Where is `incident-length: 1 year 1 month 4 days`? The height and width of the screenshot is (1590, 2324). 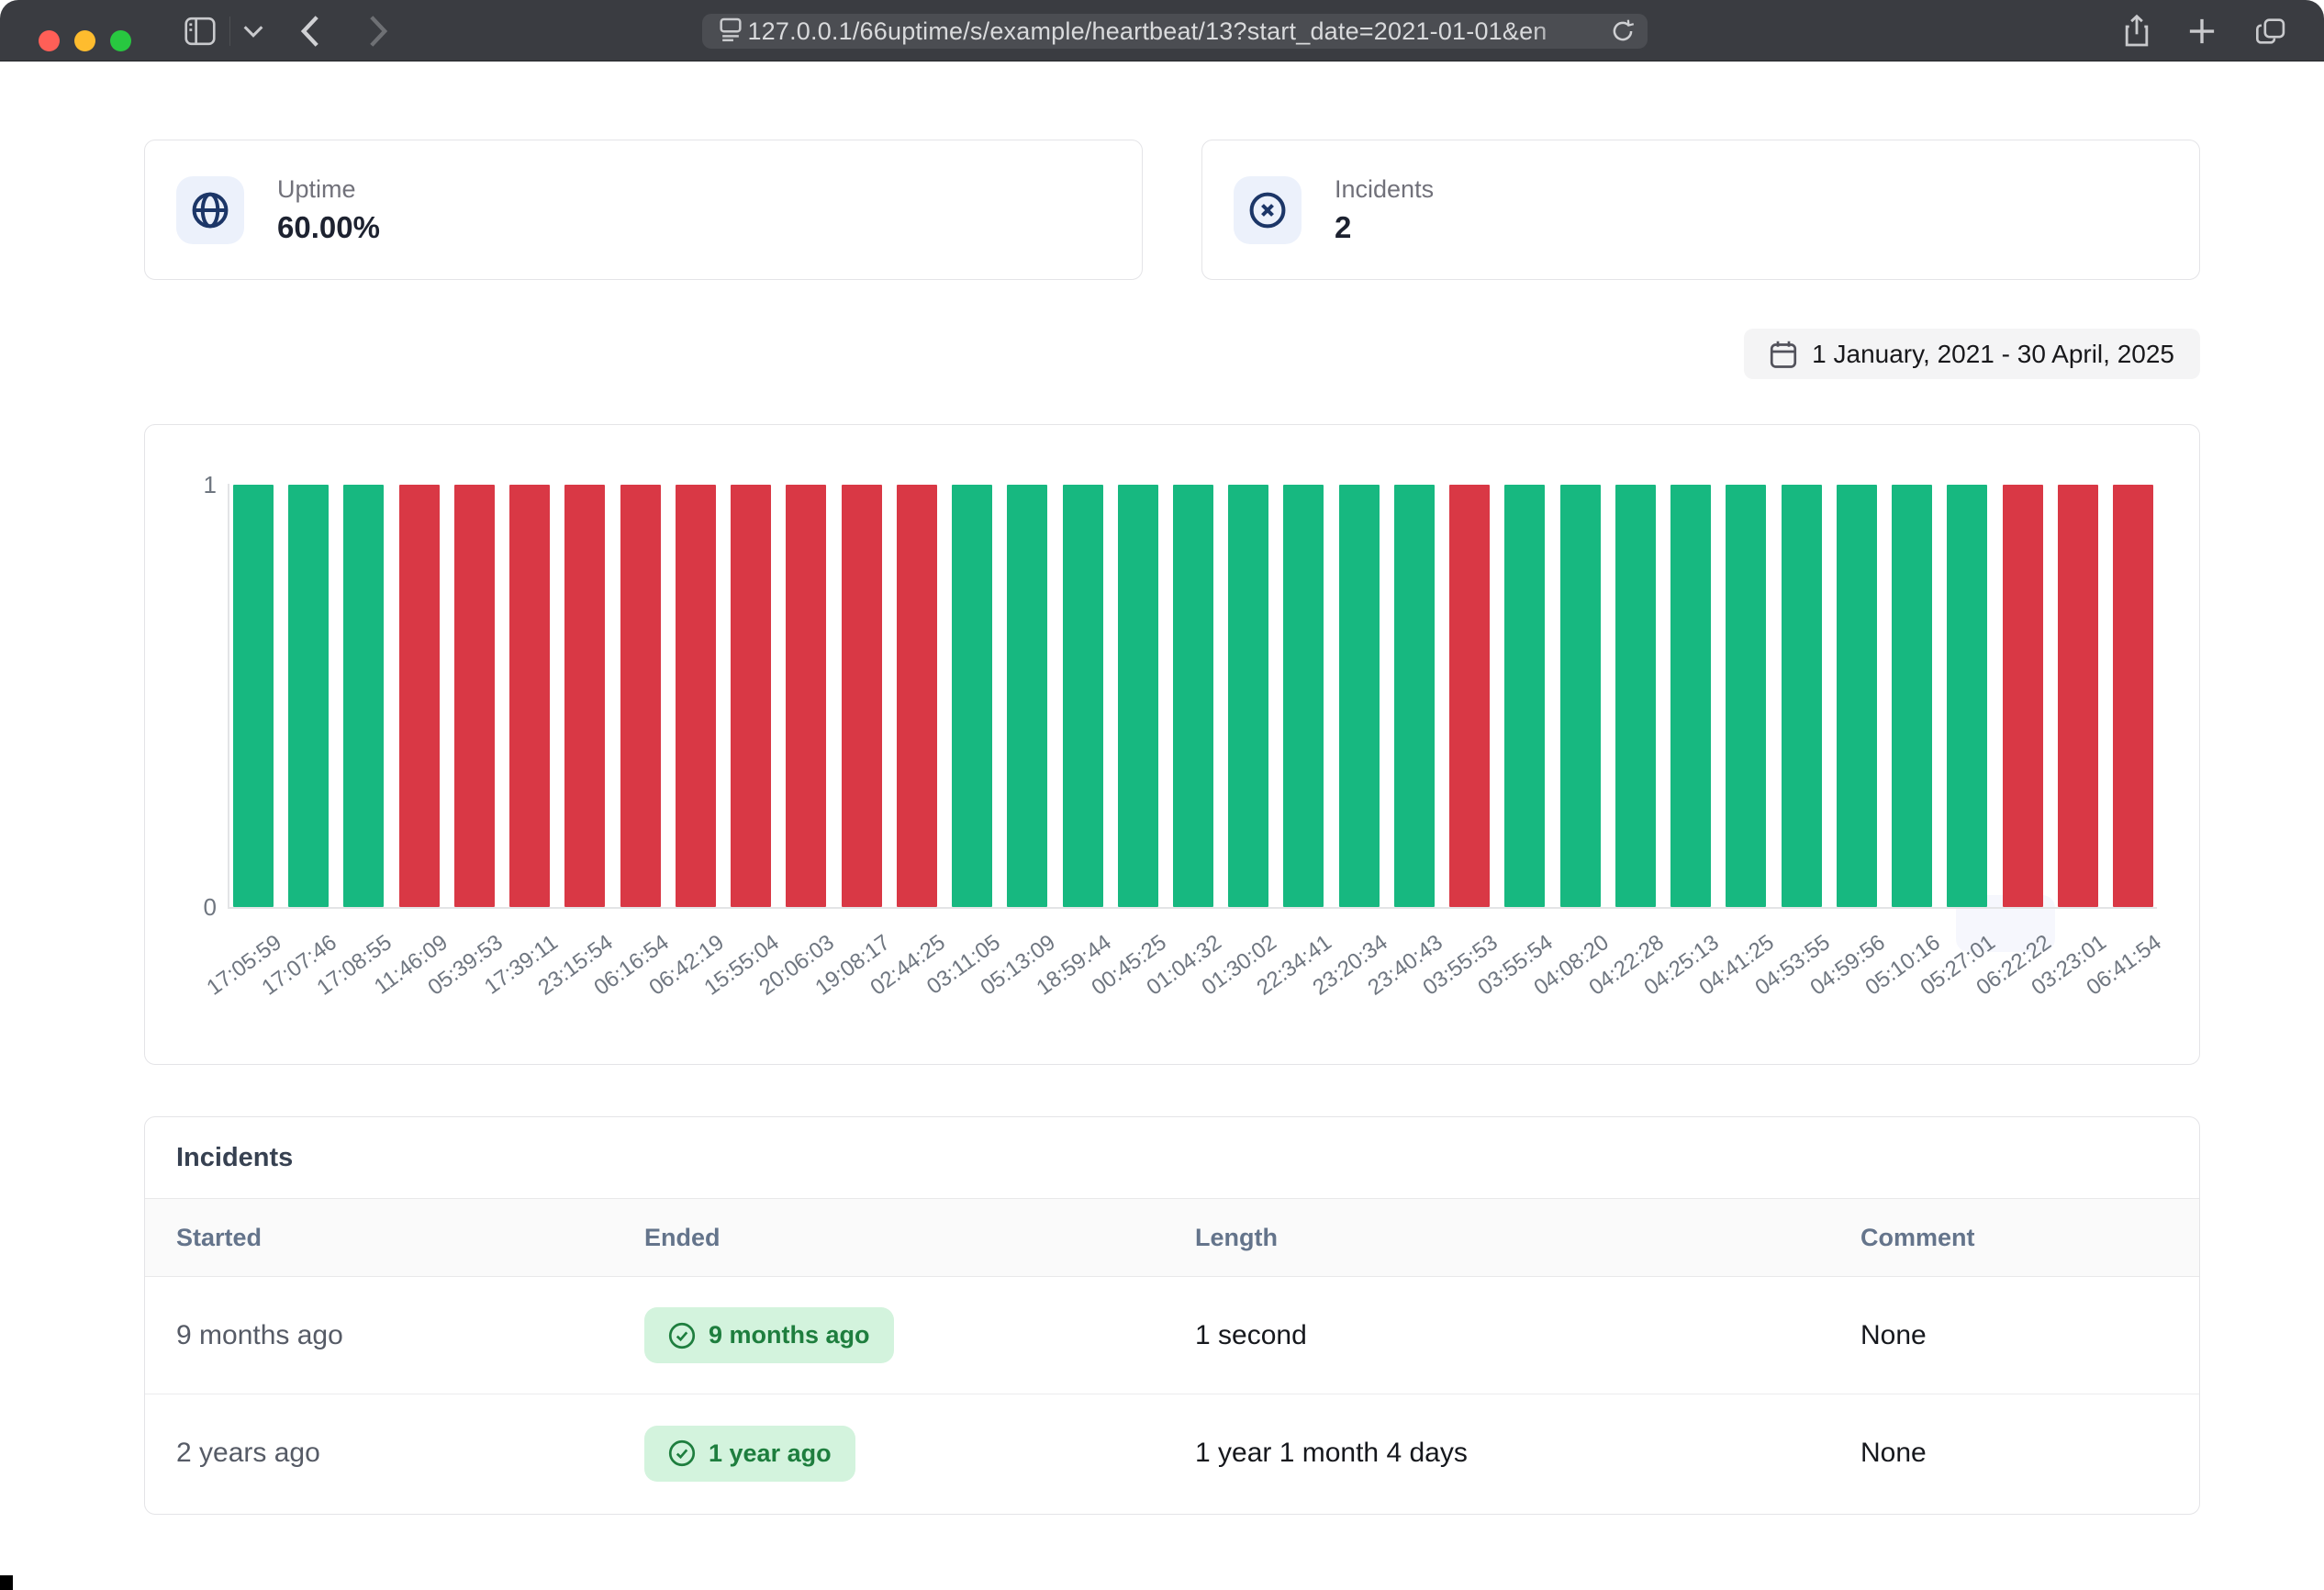 incident-length: 1 year 1 month 4 days is located at coordinates (1331, 1453).